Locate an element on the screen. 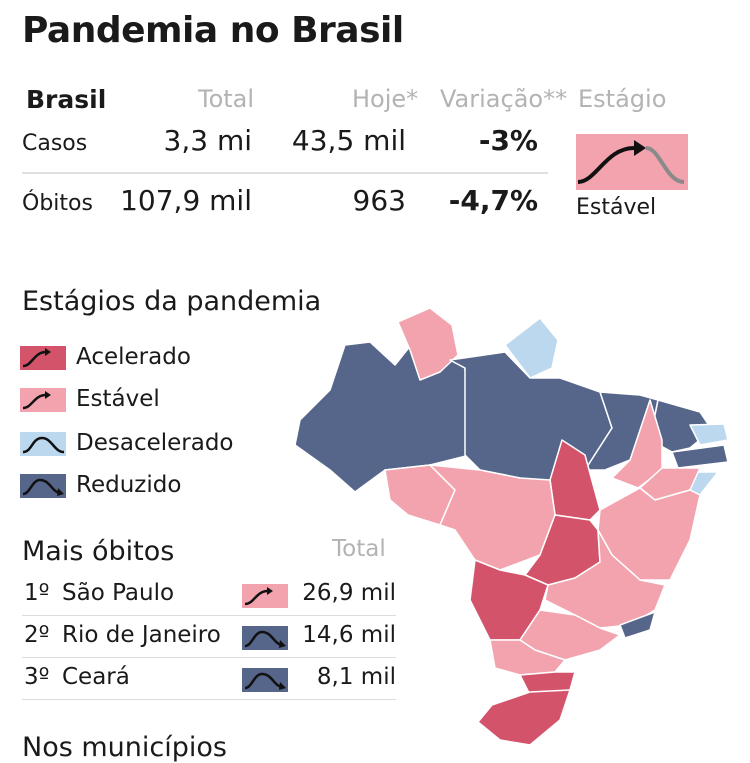 The width and height of the screenshot is (750, 763). ranking-state-name: Rio de Janeiro is located at coordinates (141, 635).